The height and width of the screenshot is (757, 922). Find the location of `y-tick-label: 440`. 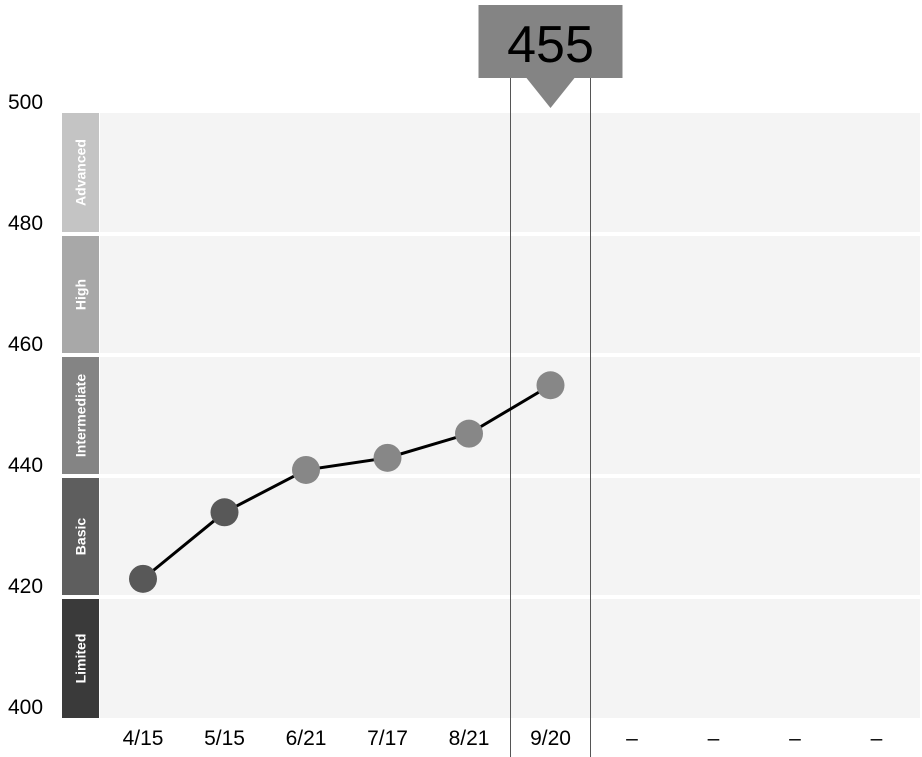

y-tick-label: 440 is located at coordinates (25, 465).